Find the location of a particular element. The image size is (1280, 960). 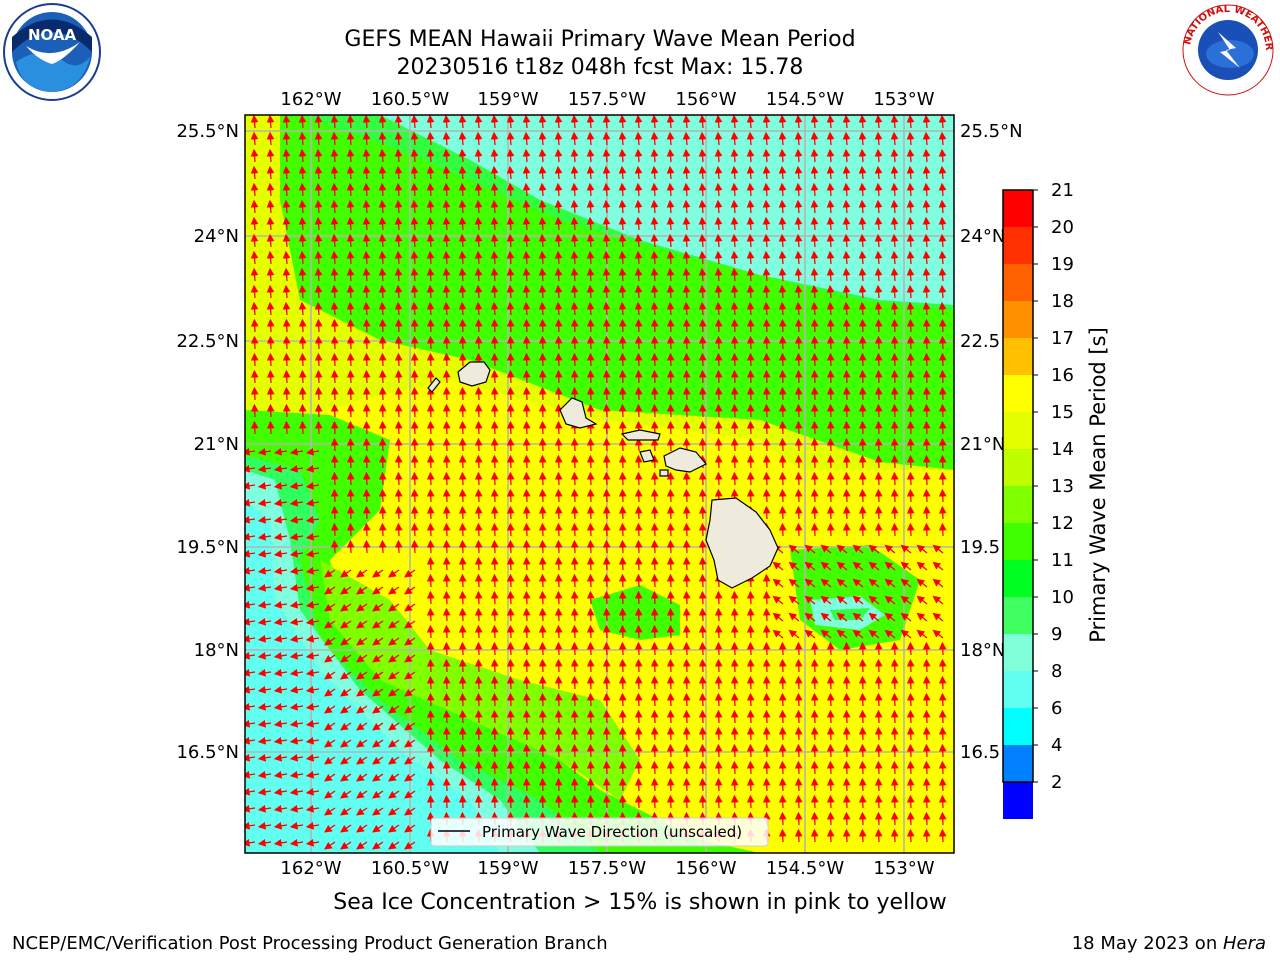

map-legend: Primary Wave Direction (unscaled) is located at coordinates (599, 832).